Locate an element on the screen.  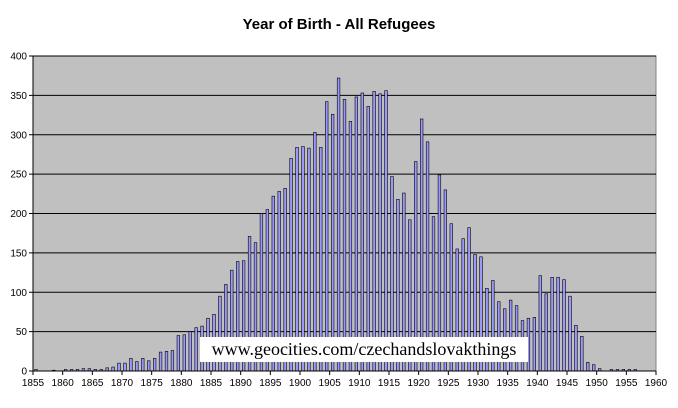
x-tick-label: 1890 is located at coordinates (241, 383).